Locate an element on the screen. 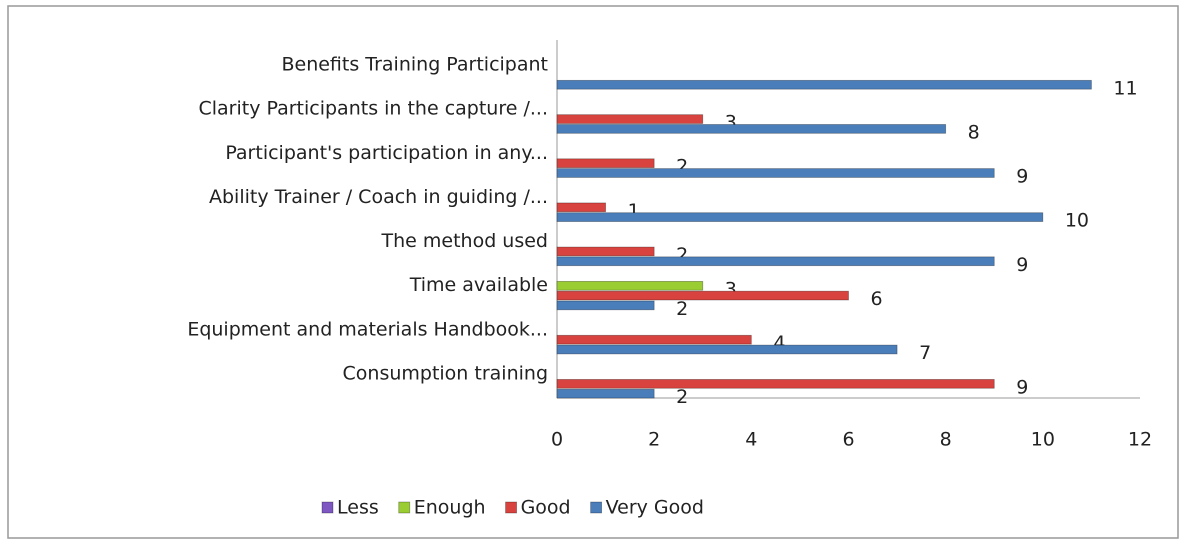 The height and width of the screenshot is (543, 1187). data-label: 11 is located at coordinates (1125, 88).